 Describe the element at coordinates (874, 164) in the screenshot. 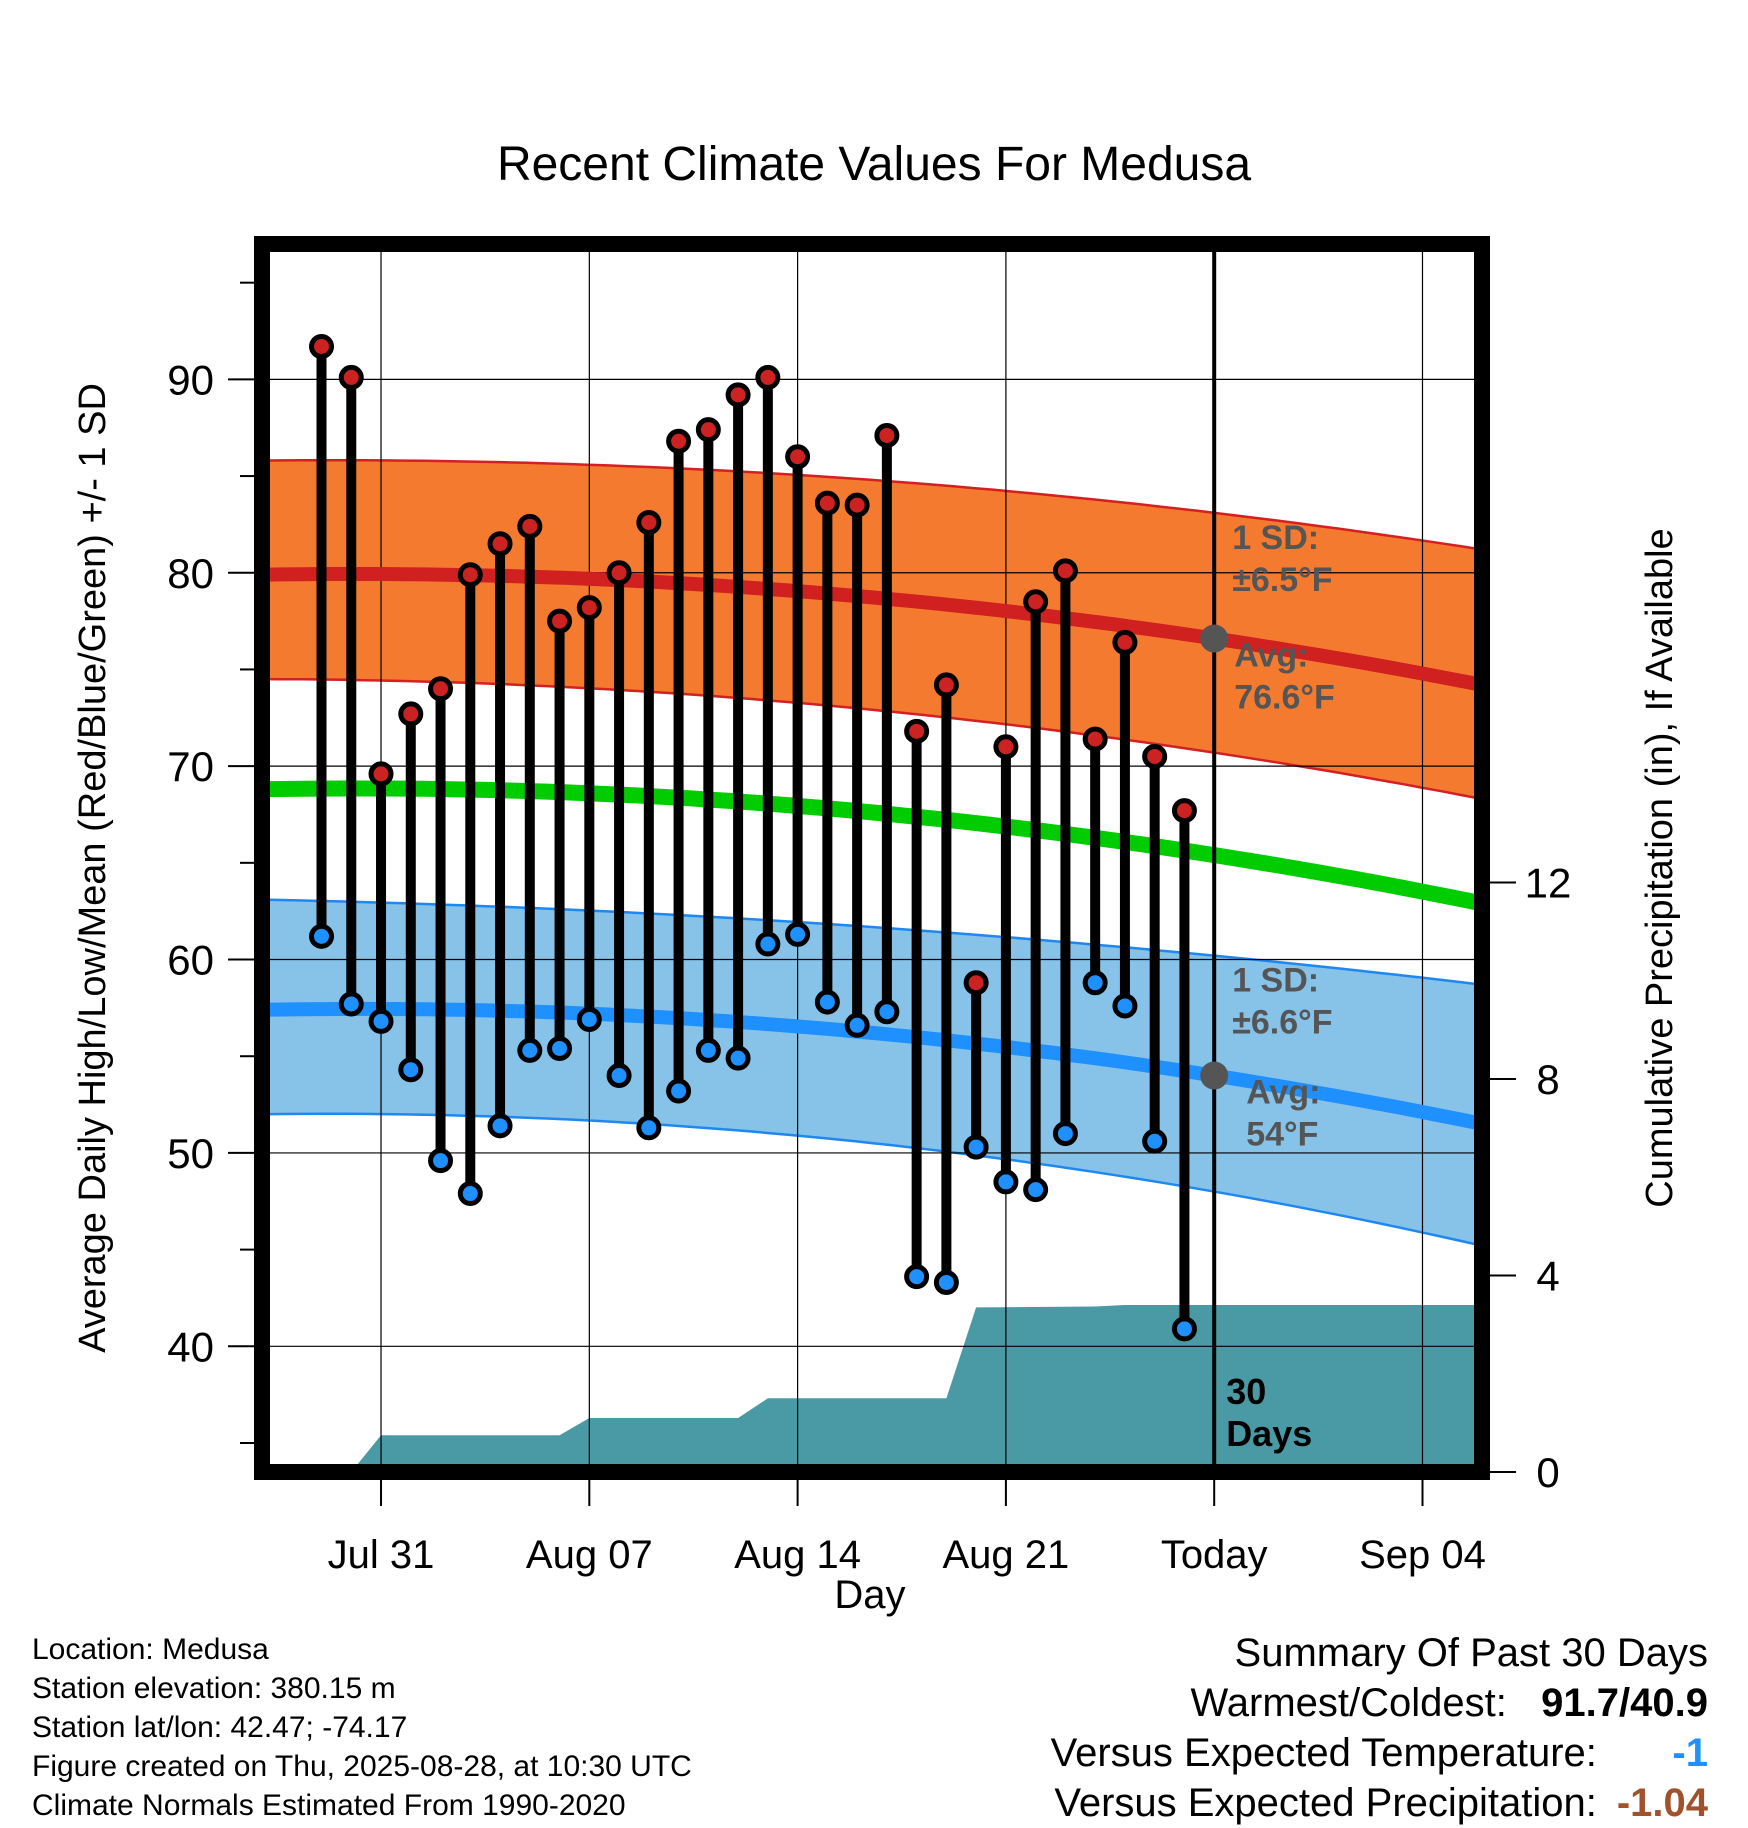

I see `chart-title: Recent Climate Values For Medusa` at that location.